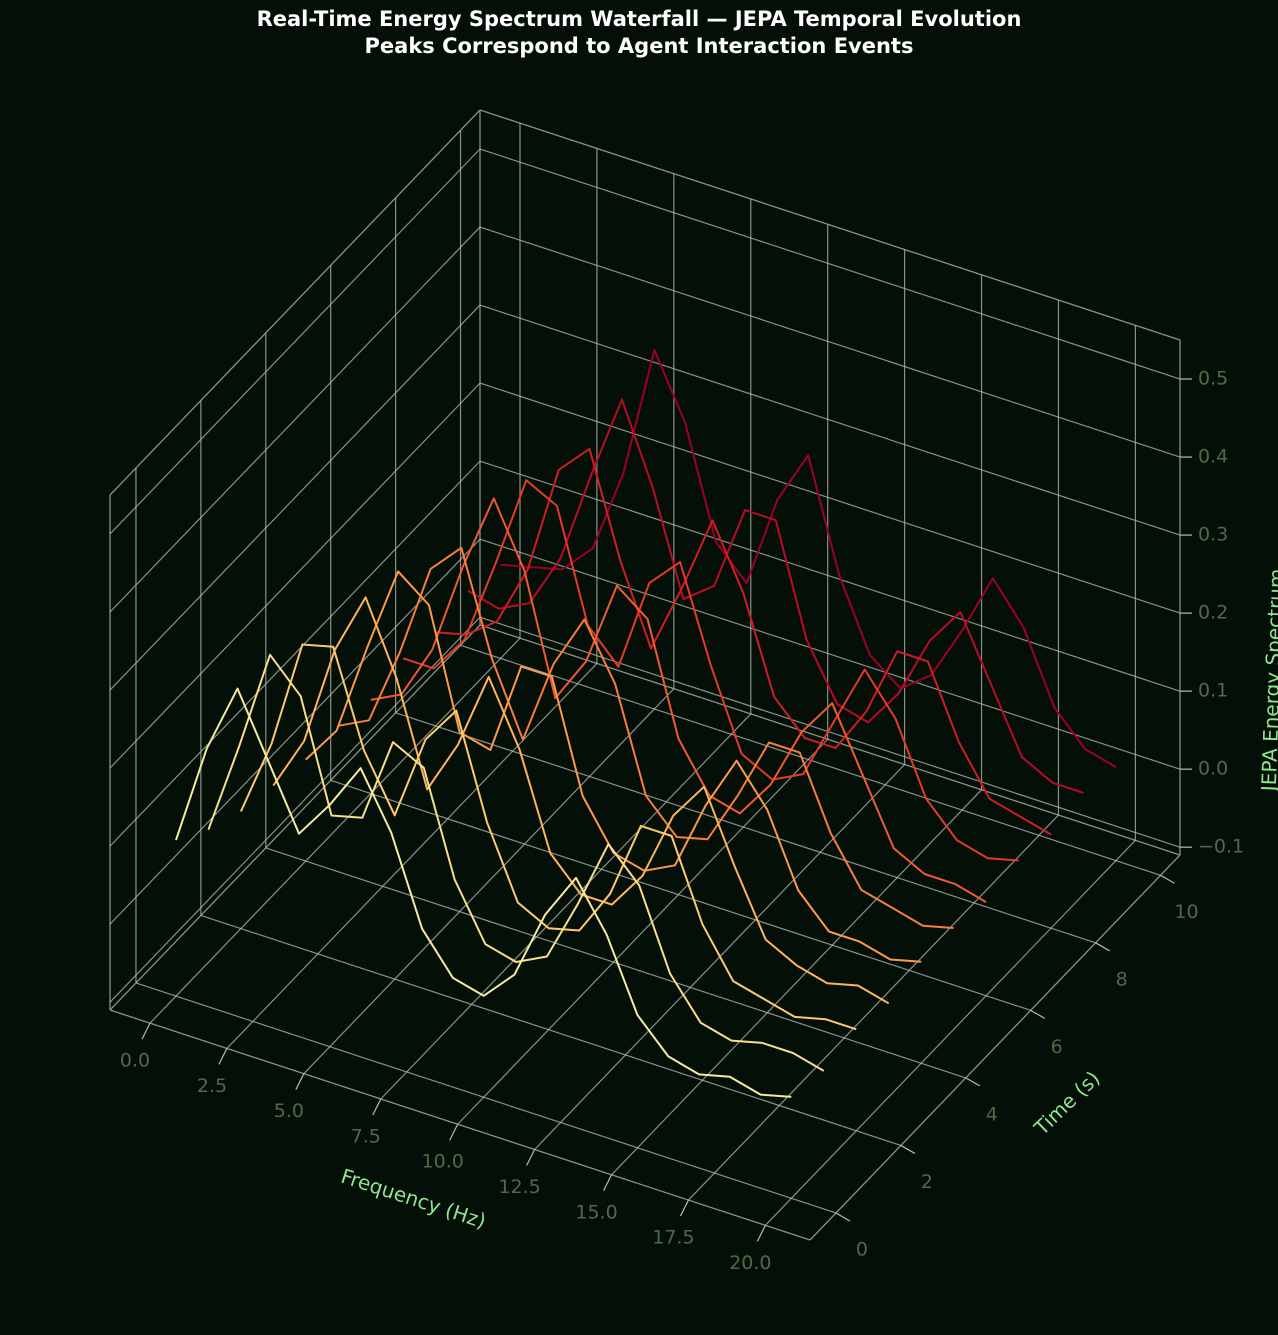 The width and height of the screenshot is (1278, 1335). I want to click on z-tick-label: 0.3, so click(1213, 535).